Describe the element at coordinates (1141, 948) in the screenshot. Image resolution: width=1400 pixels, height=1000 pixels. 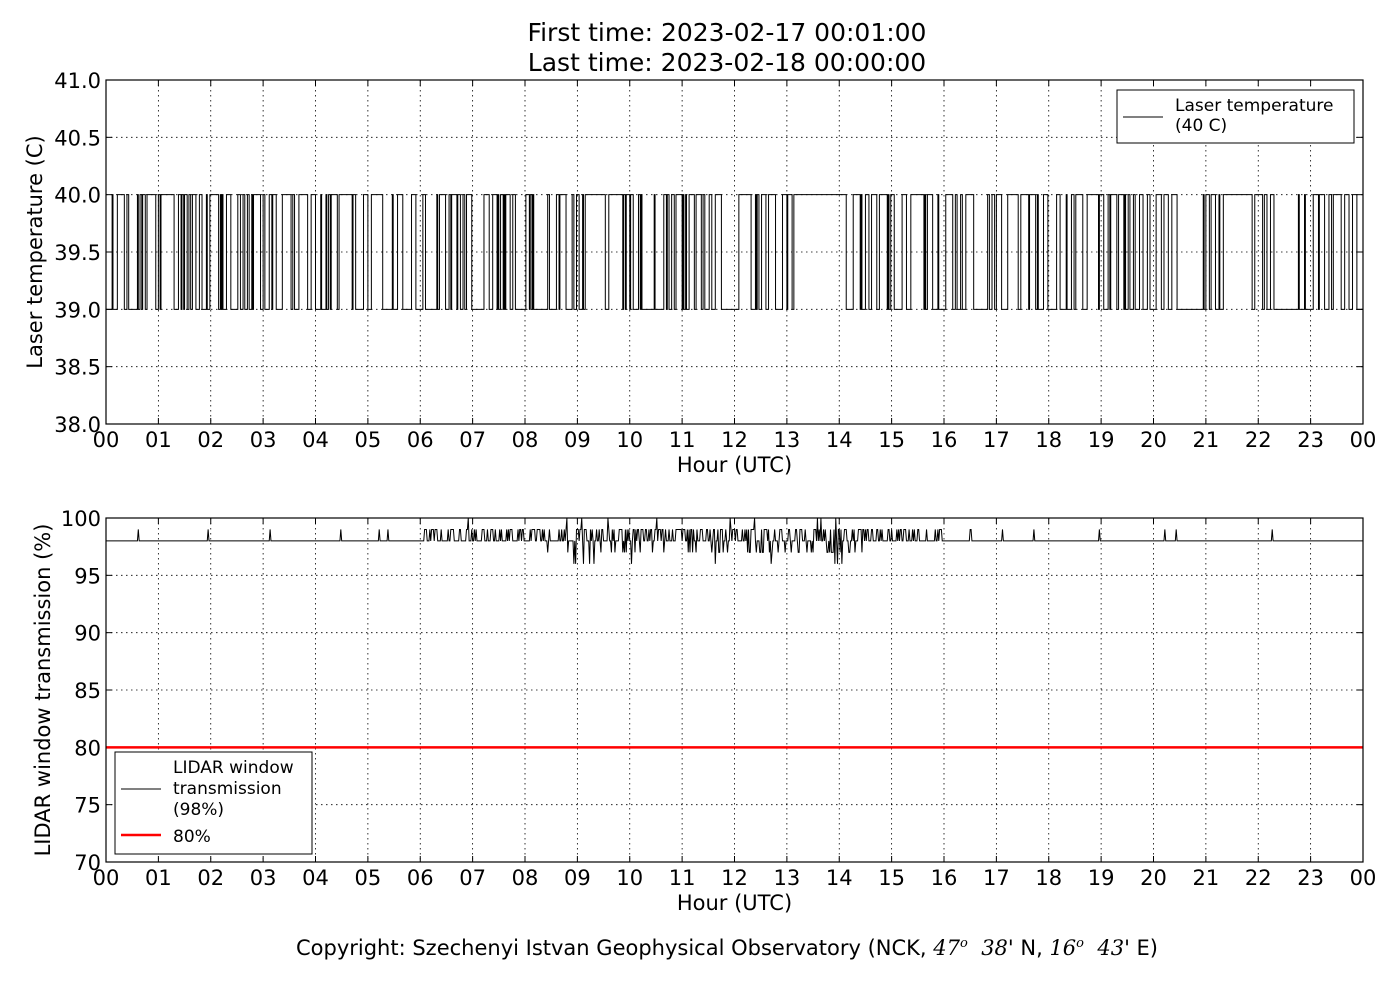
I see `lon-suffix: ' E)` at that location.